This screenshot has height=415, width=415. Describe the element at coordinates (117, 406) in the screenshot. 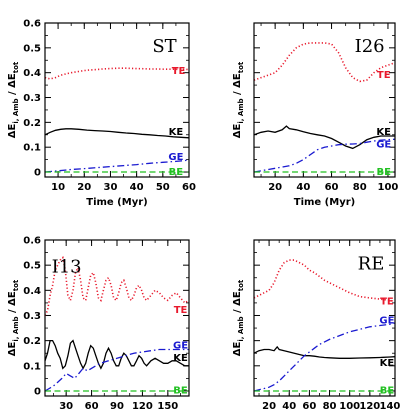

I see `x-tick-label: 90` at that location.